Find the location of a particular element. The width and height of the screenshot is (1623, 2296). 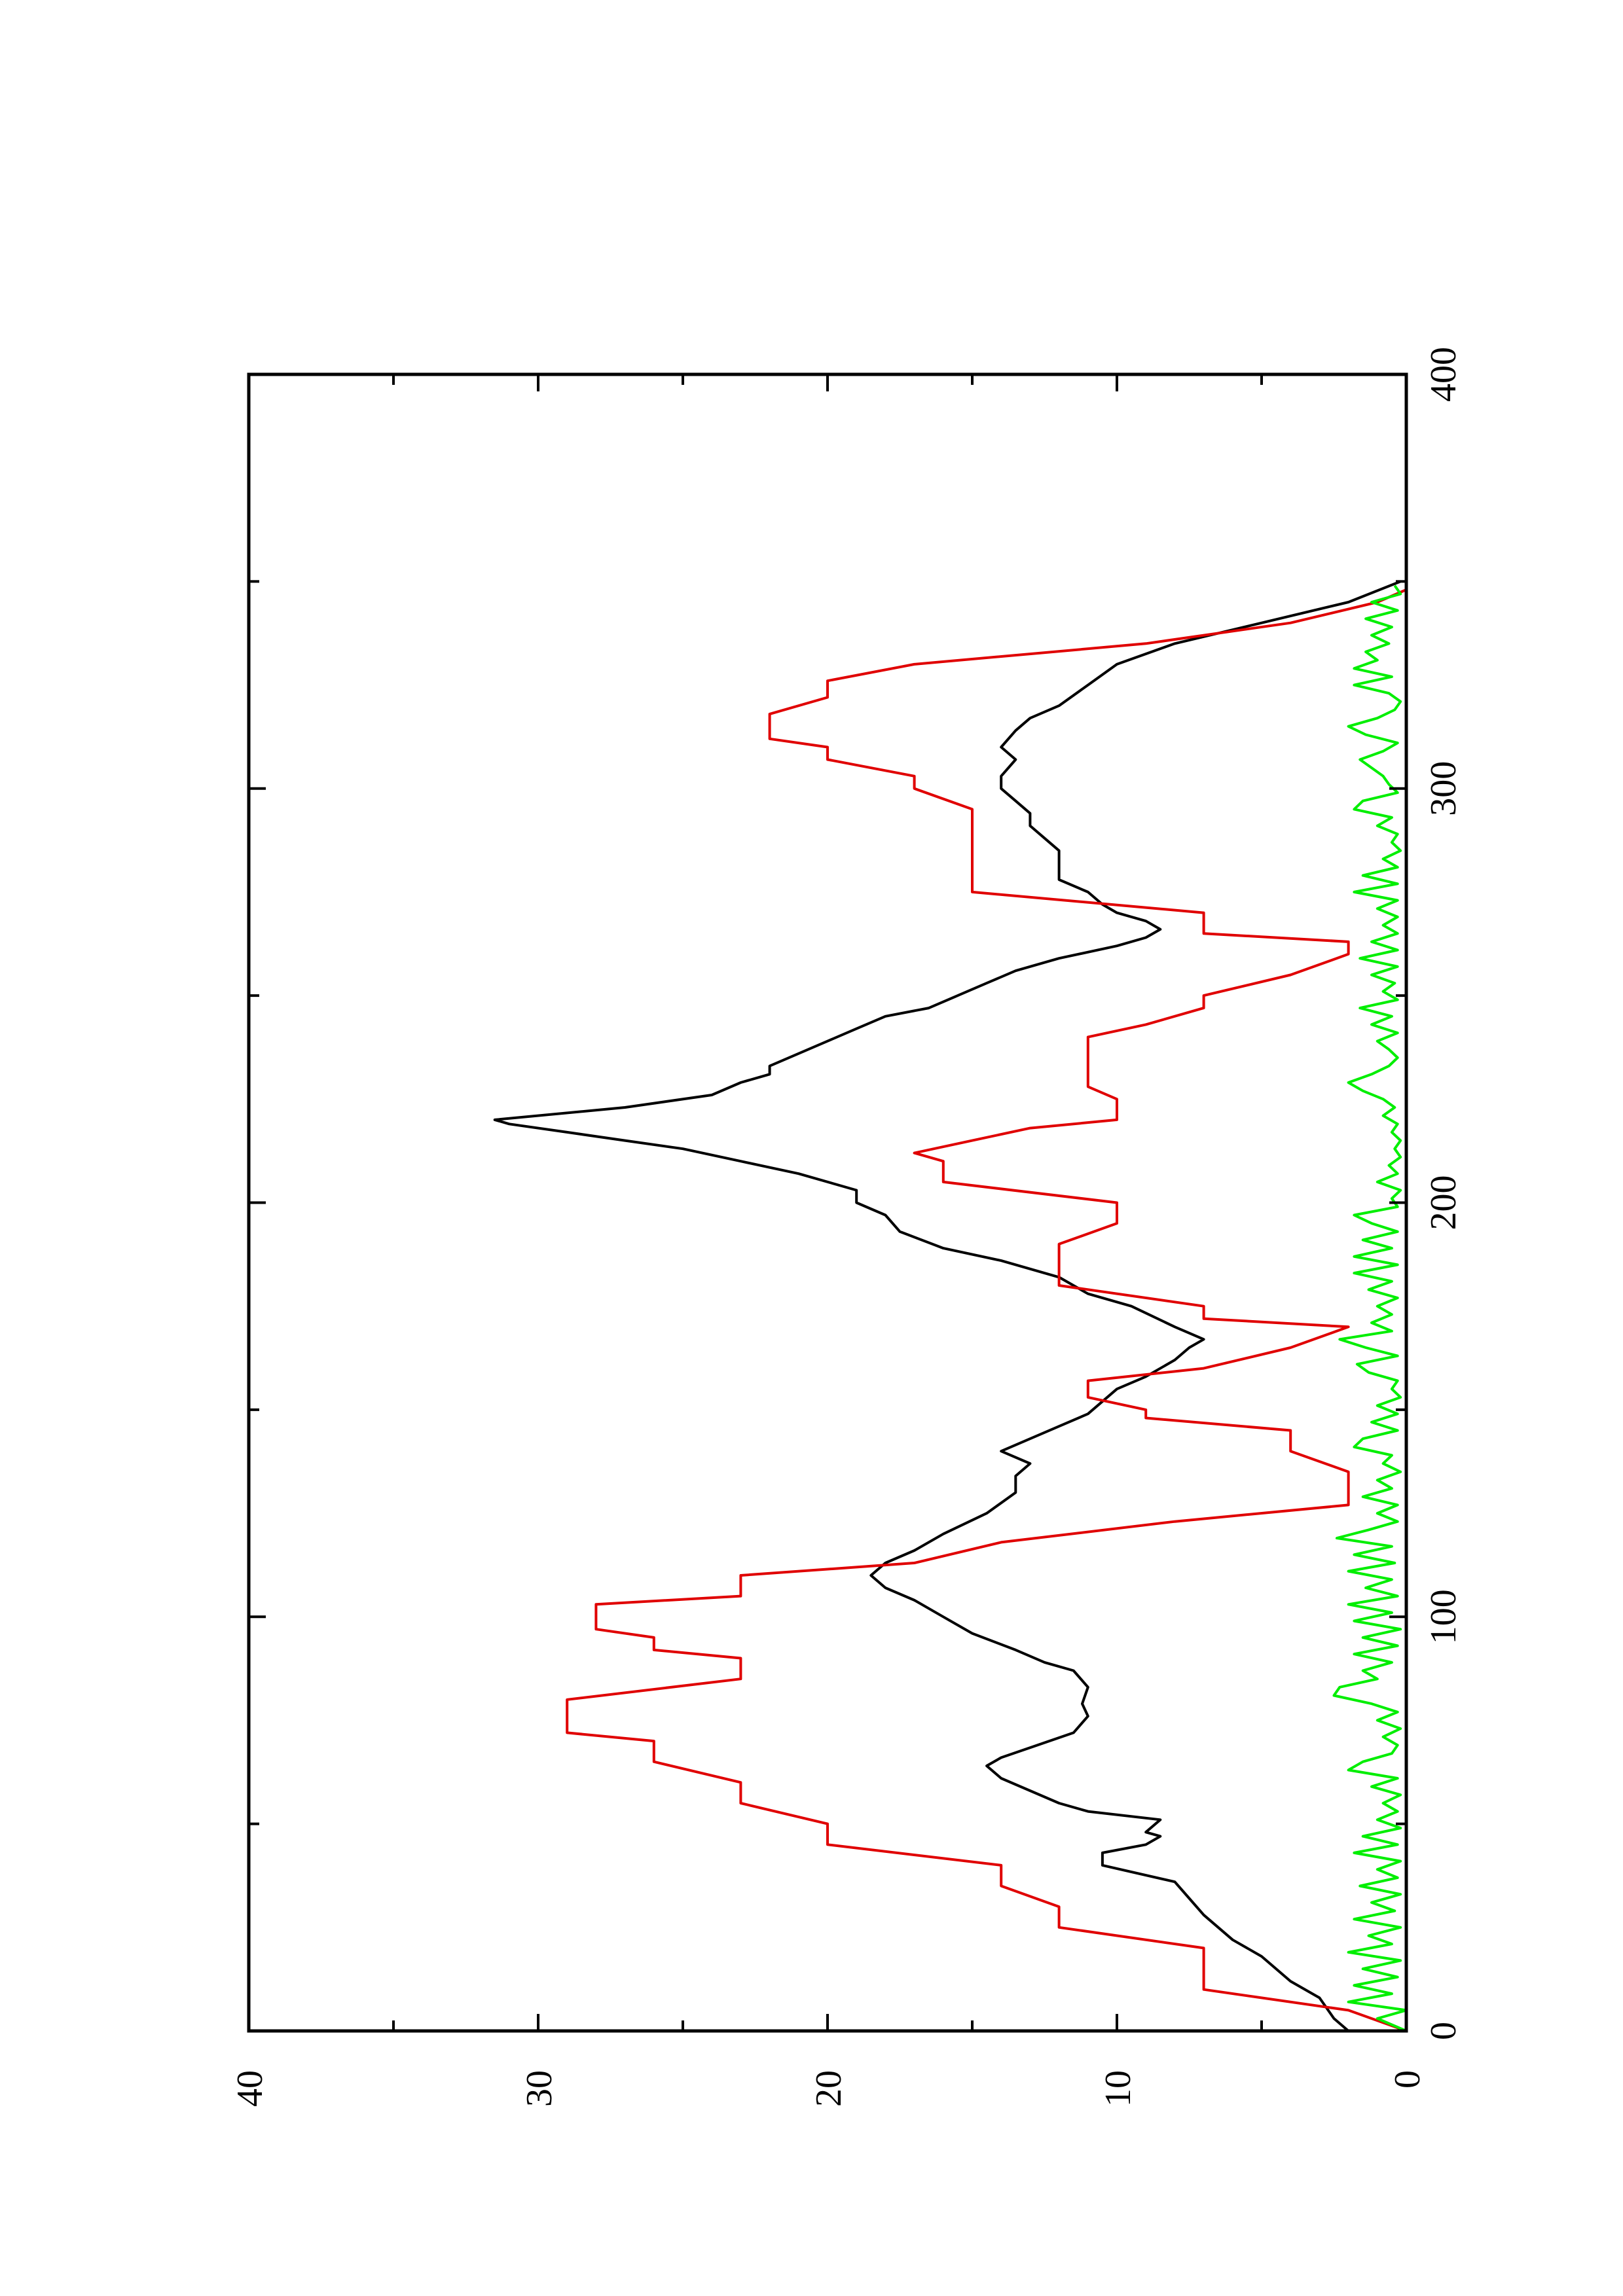

y-tick-label: 40 is located at coordinates (250, 2088).